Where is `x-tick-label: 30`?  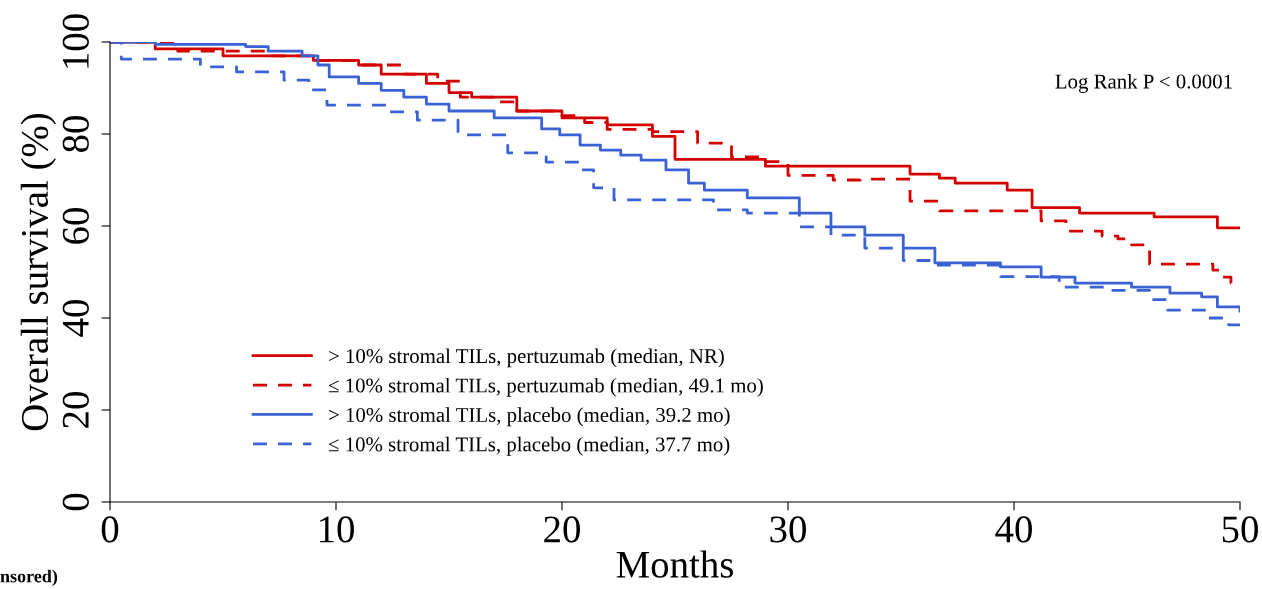
x-tick-label: 30 is located at coordinates (788, 529).